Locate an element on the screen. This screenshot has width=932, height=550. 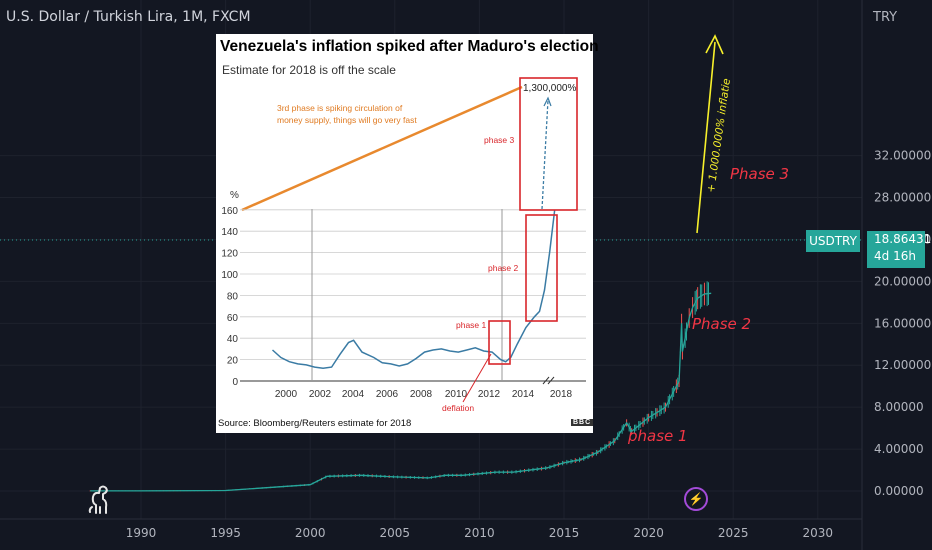
inset-estimate-arrowhead is located at coordinates (547, 101).